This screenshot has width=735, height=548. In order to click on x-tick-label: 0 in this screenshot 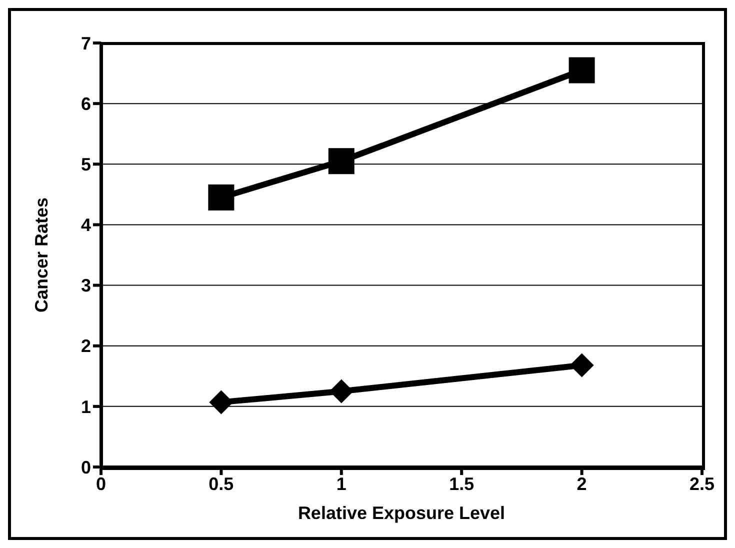, I will do `click(101, 484)`.